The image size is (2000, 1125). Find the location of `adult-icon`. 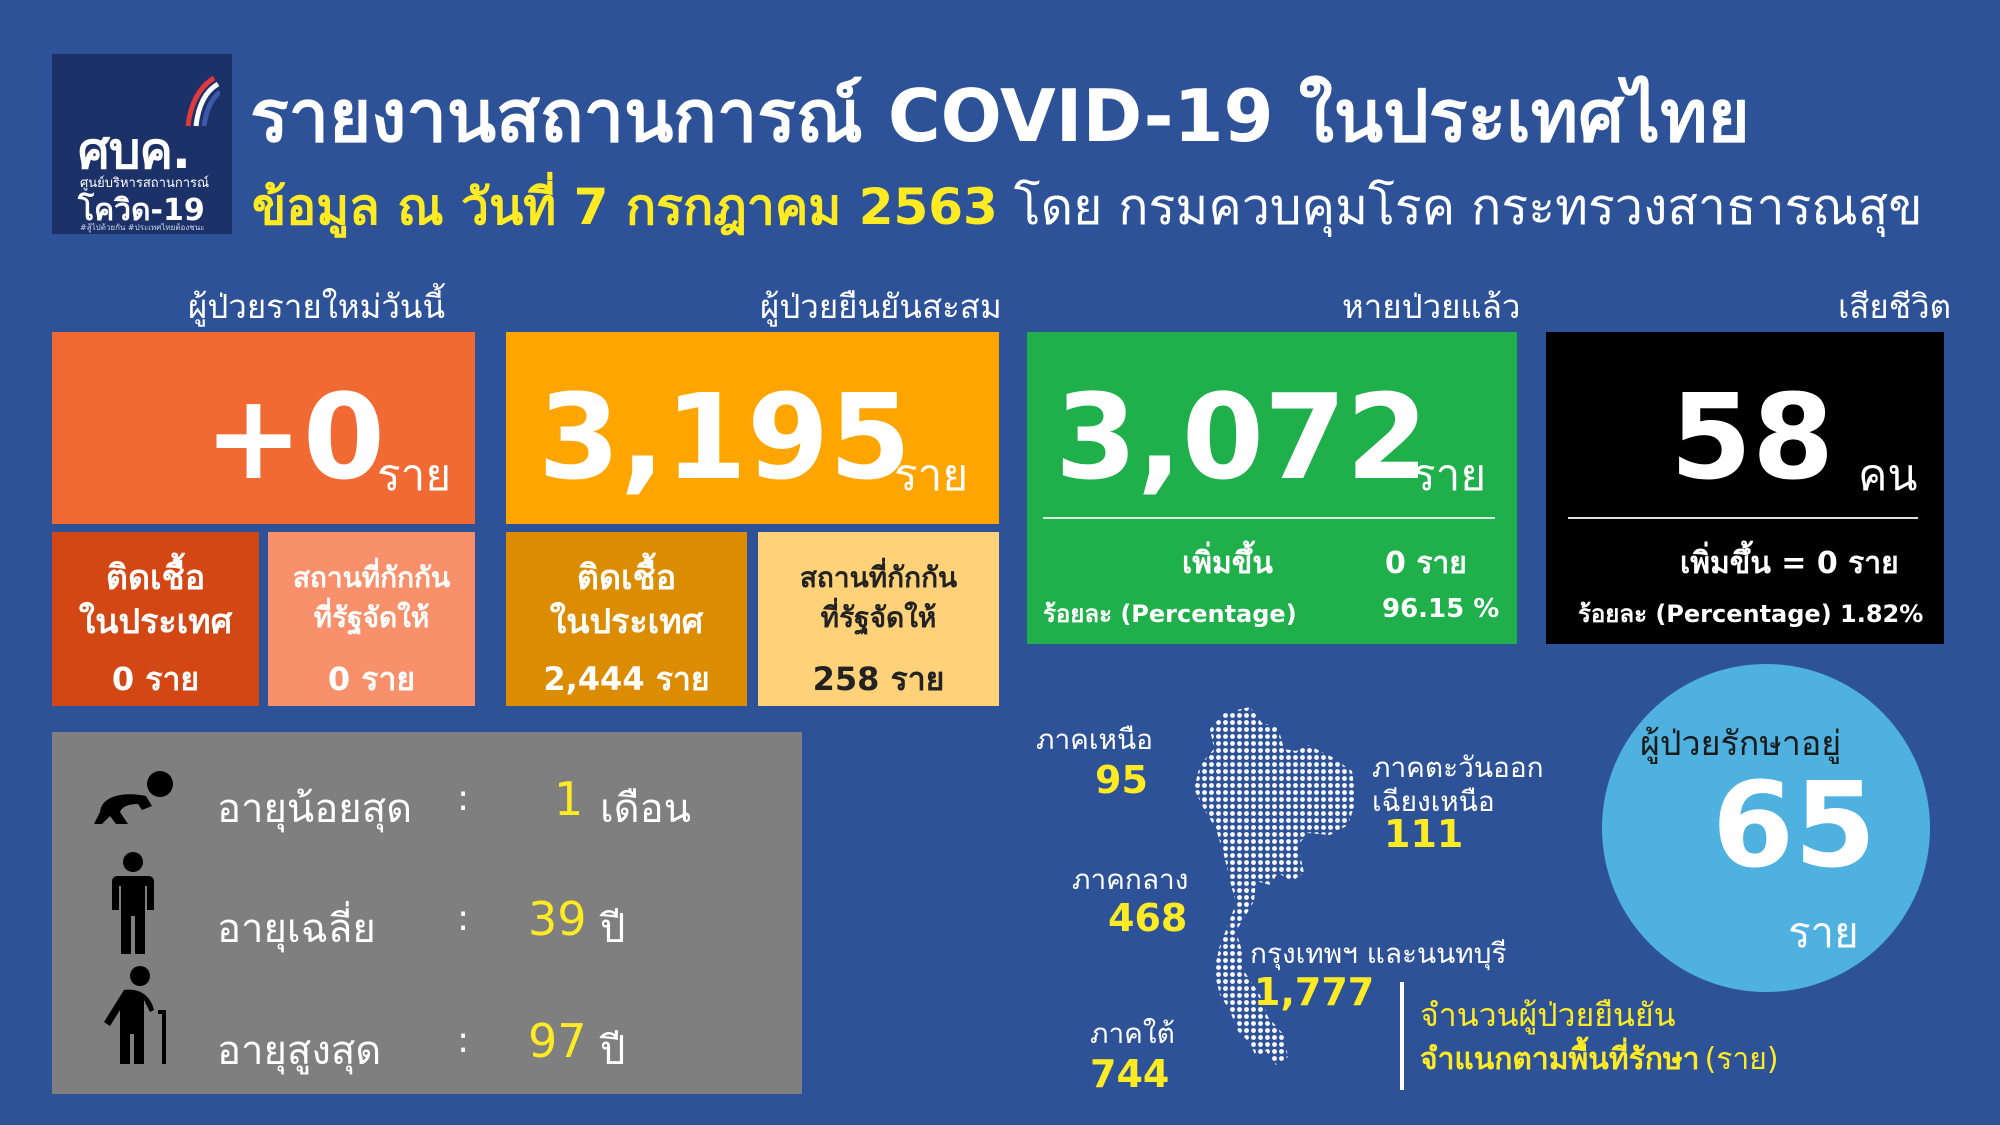

adult-icon is located at coordinates (133, 903).